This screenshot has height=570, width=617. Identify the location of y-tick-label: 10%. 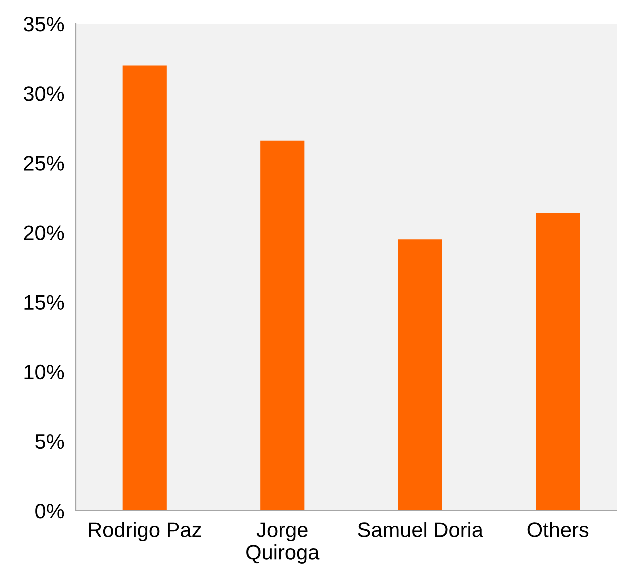
(44, 372).